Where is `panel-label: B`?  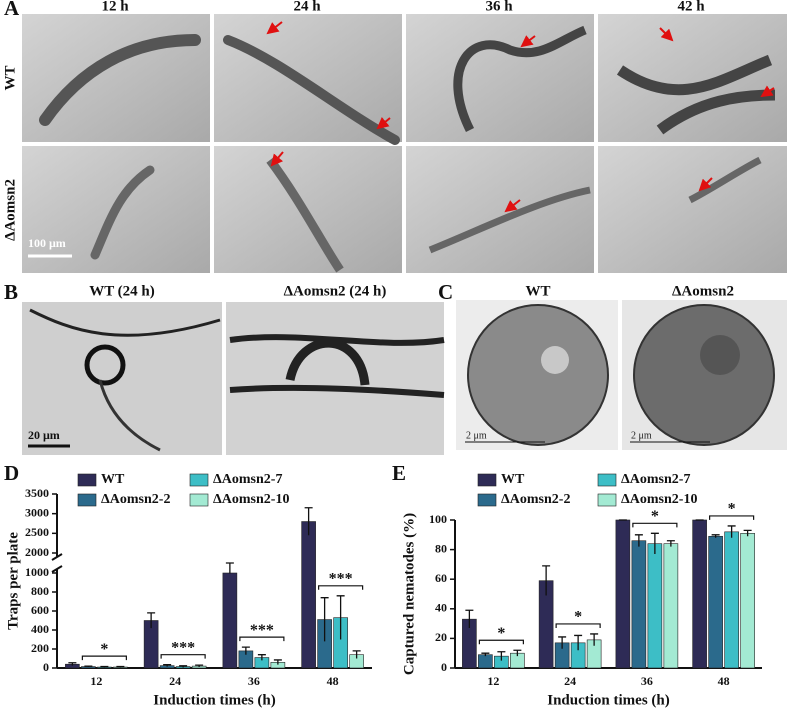
panel-label: B is located at coordinates (11, 292).